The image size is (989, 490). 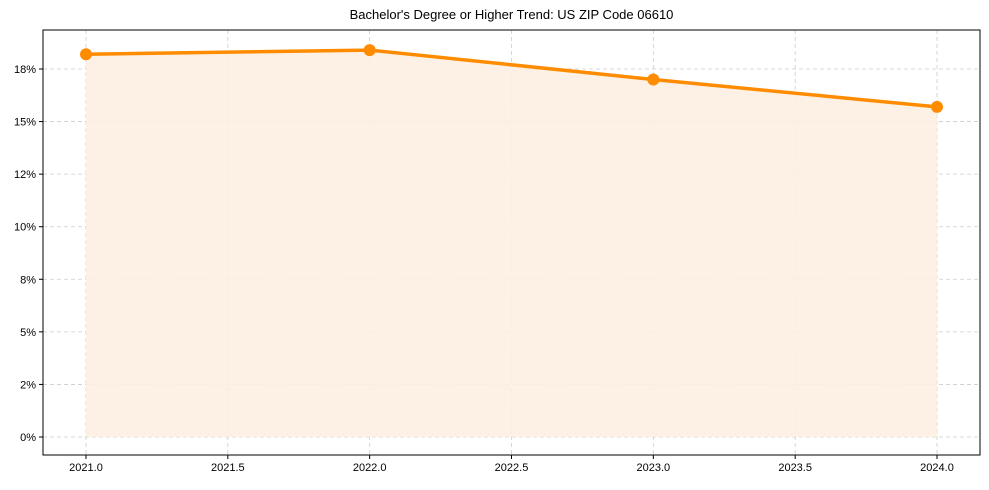 What do you see at coordinates (28, 254) in the screenshot?
I see `y-axis-ticks: 0% 2% 5% 8% 10% 12% 15% 18%` at bounding box center [28, 254].